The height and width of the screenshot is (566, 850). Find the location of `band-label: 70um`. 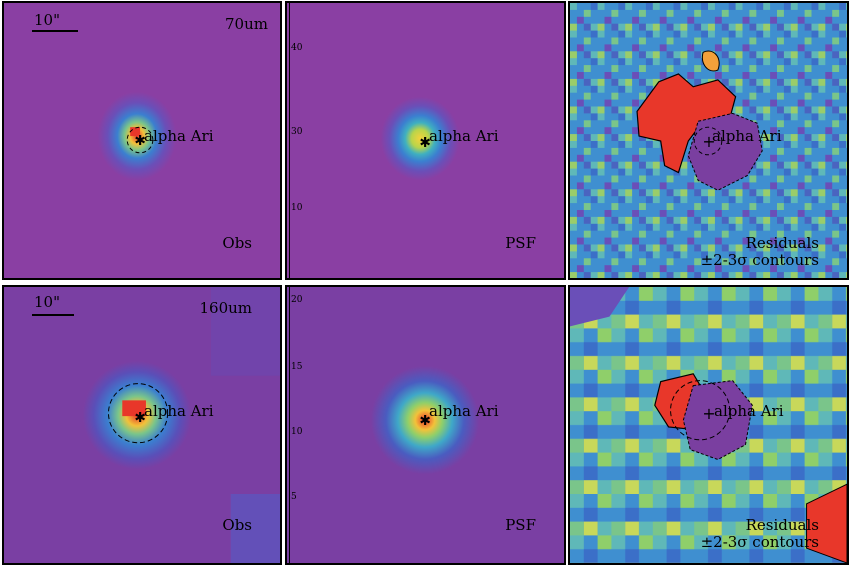

band-label: 70um is located at coordinates (246, 24).